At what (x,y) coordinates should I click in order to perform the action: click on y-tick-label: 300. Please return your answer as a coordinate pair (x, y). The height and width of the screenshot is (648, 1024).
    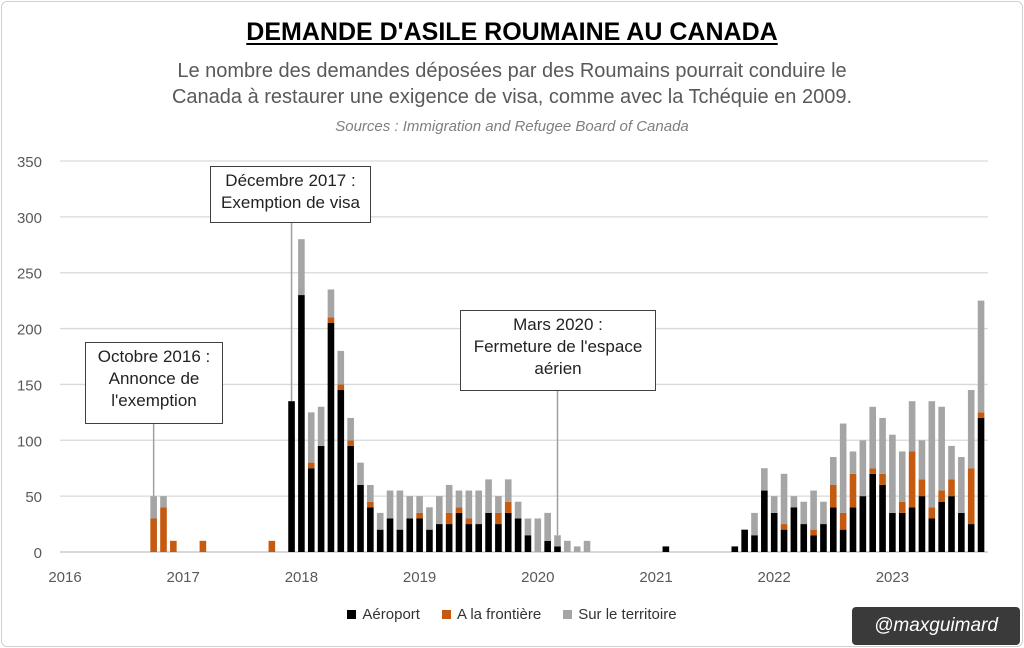
    Looking at the image, I should click on (29, 218).